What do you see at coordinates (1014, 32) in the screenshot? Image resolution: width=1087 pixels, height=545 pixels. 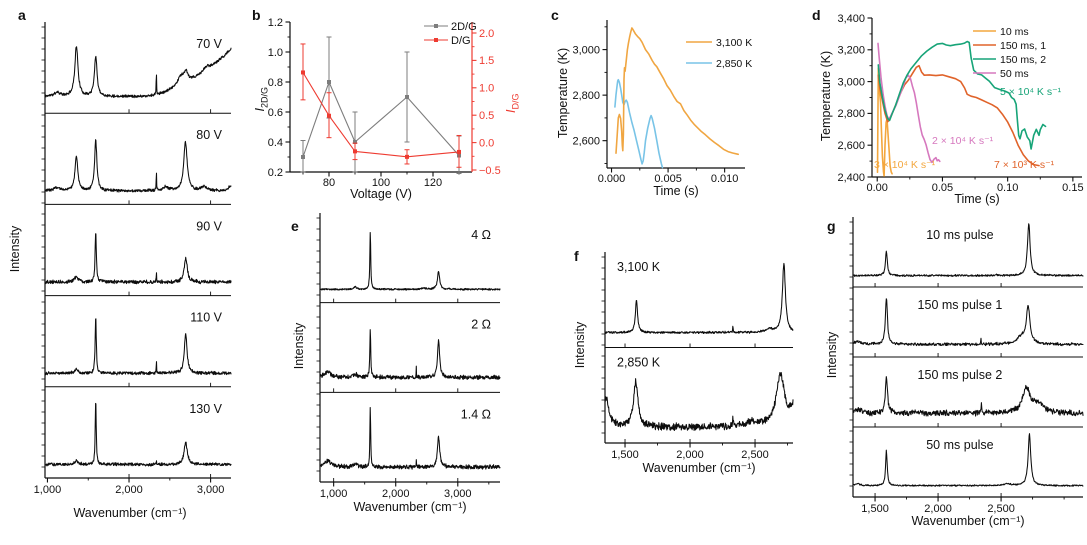 I see `panel-d-legend-label: 10 ms` at bounding box center [1014, 32].